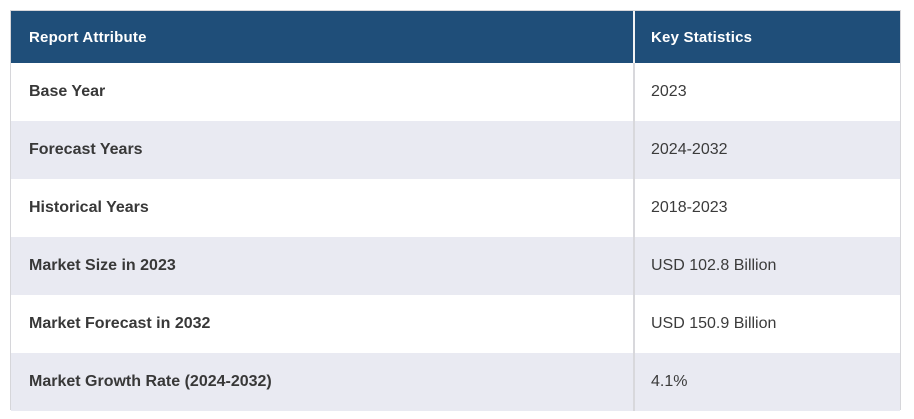 The width and height of the screenshot is (914, 419). I want to click on attribute-cell: Market Size in 2023, so click(323, 266).